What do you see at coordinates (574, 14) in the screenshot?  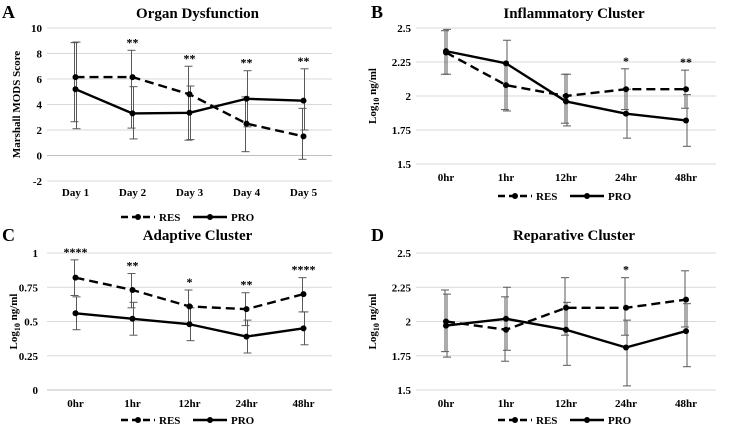 I see `chart-title: Inflammatory Cluster` at bounding box center [574, 14].